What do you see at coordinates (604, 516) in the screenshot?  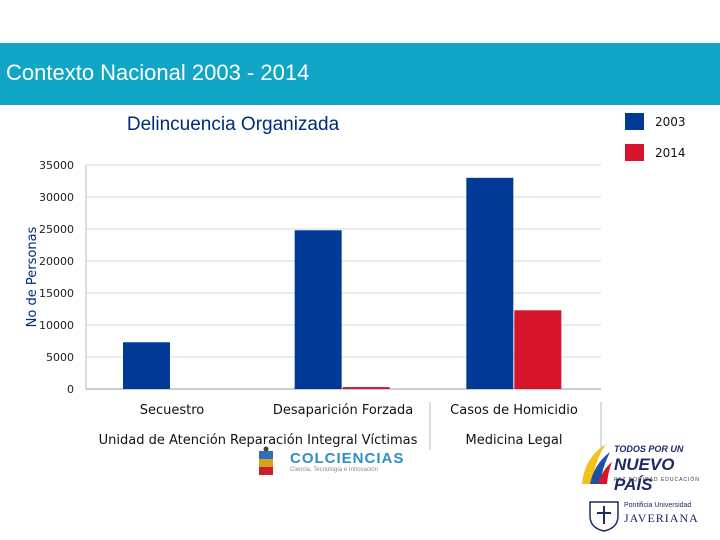 I see `javeriana-crest-icon` at bounding box center [604, 516].